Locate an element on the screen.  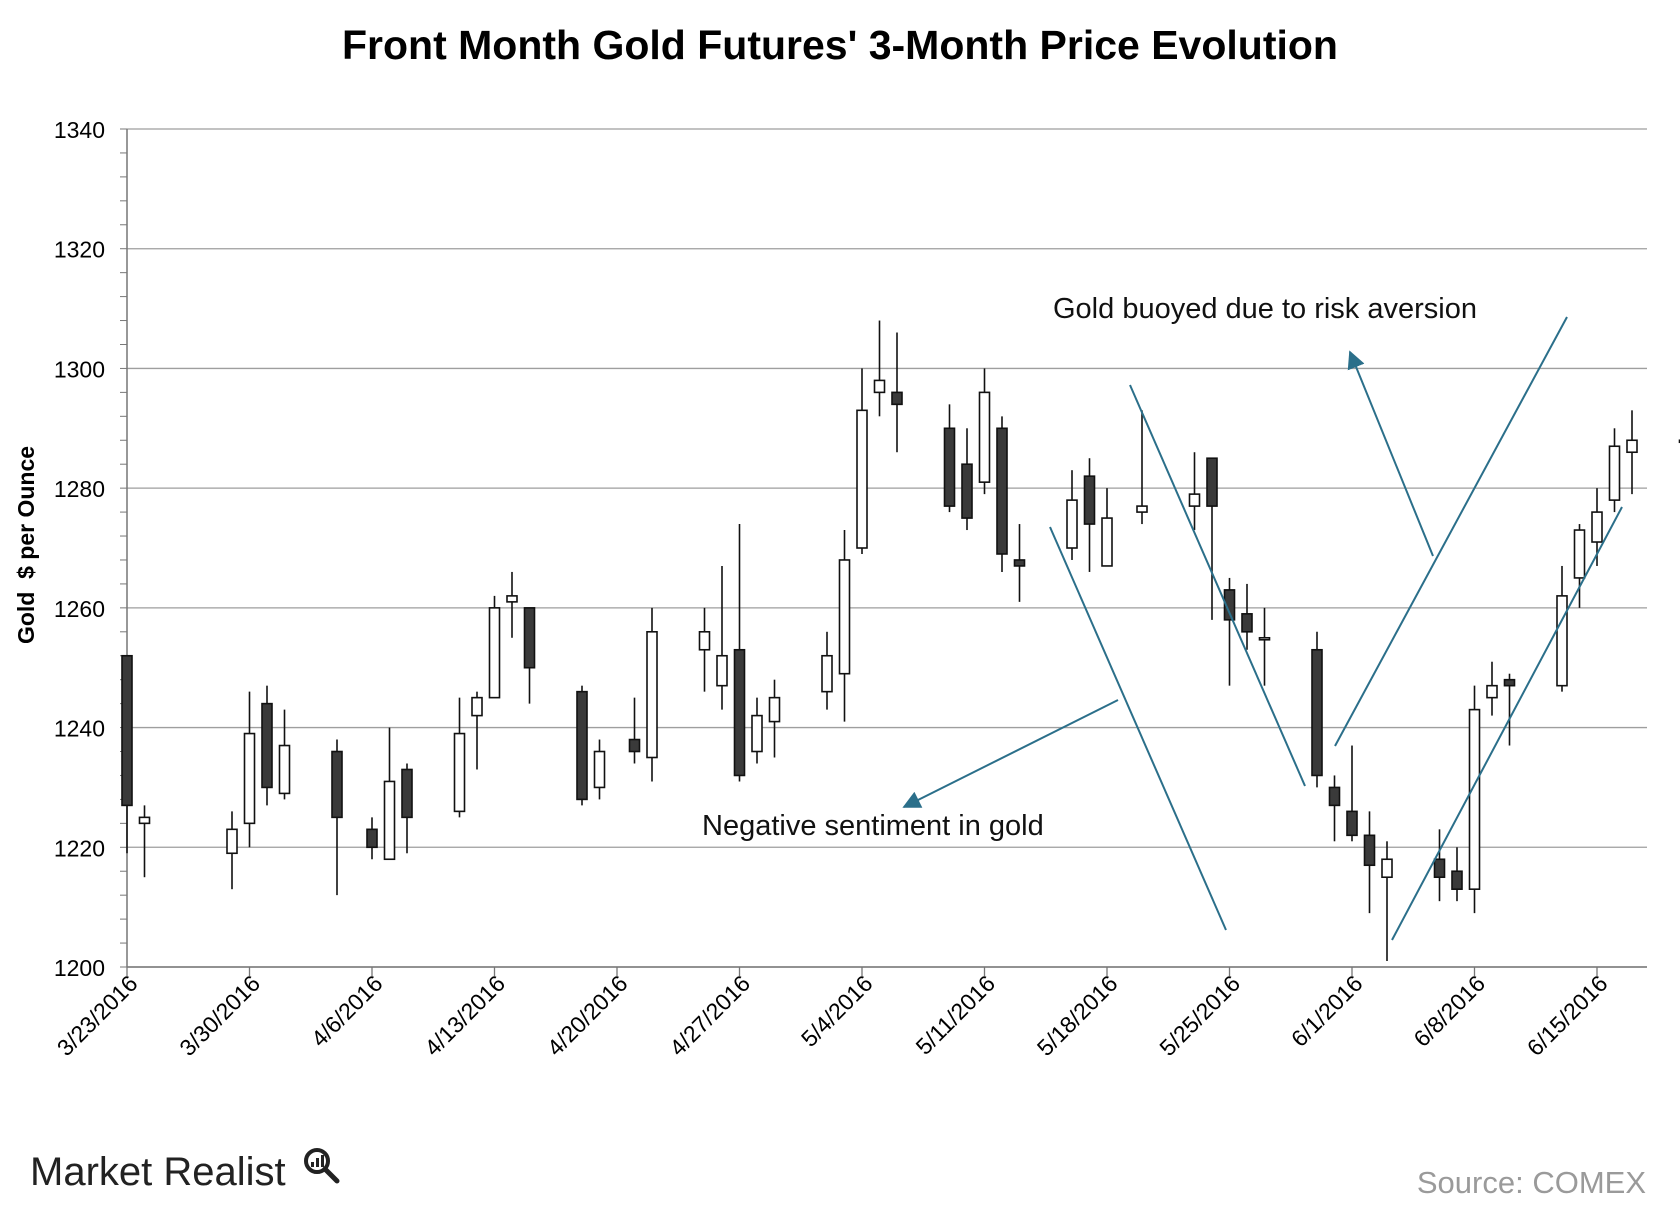
x-tick-label: 5/11/2016 is located at coordinates (955, 1015).